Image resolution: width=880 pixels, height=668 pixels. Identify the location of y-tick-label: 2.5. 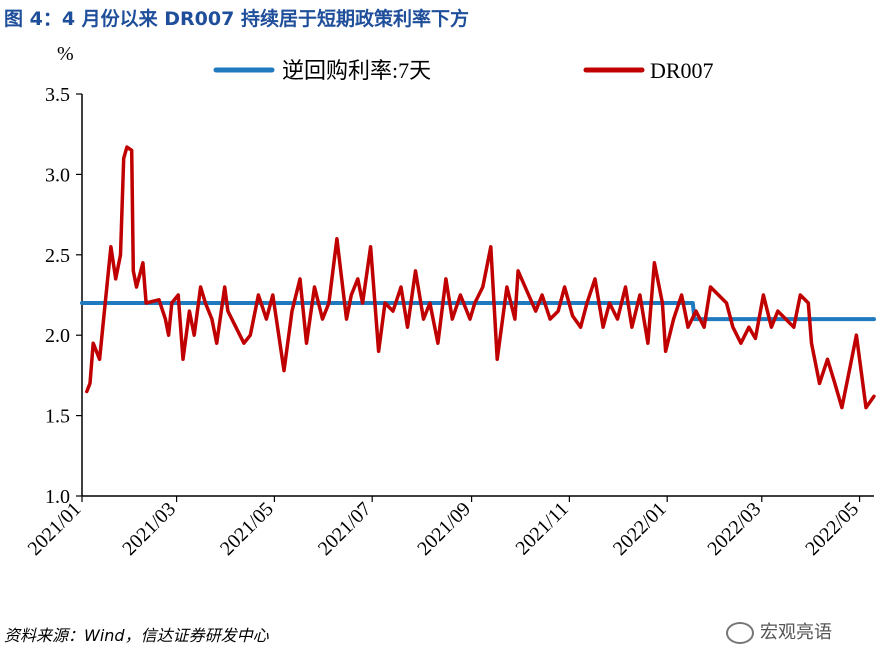
(57, 256).